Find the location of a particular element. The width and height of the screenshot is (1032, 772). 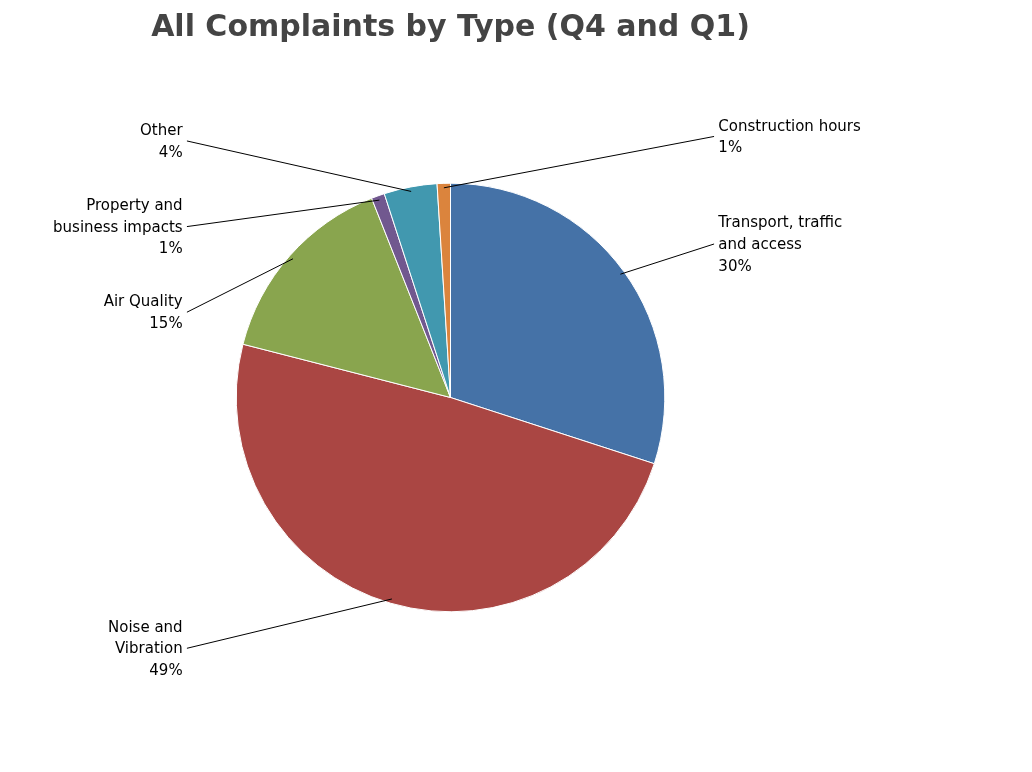

data-label: 49% is located at coordinates (166, 669).